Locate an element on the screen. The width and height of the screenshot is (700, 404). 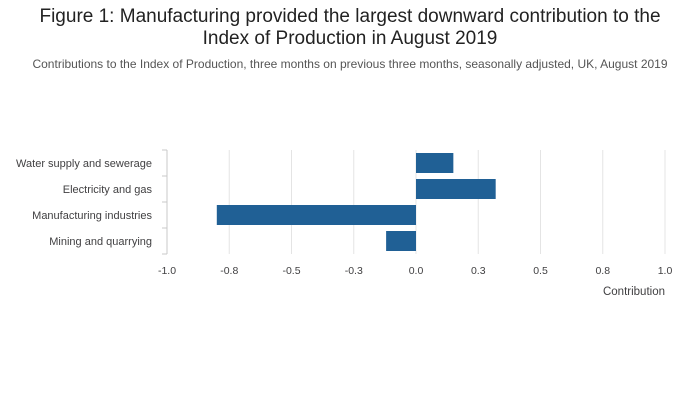
x-tick-label: -0.8 is located at coordinates (229, 271).